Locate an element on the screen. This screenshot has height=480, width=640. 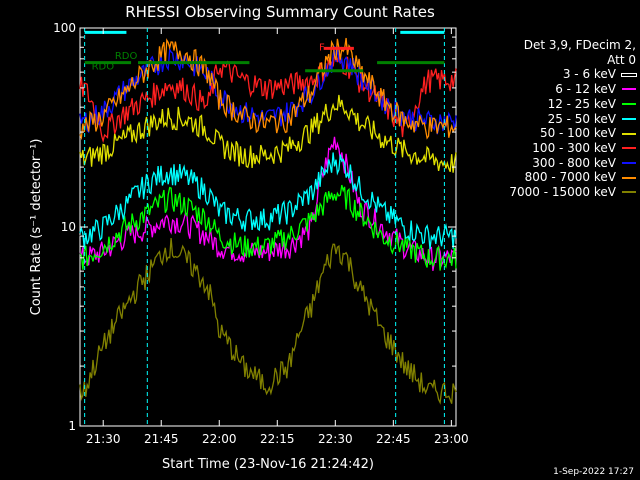
legend-label: 800 - 7000 keV is located at coordinates (570, 177).